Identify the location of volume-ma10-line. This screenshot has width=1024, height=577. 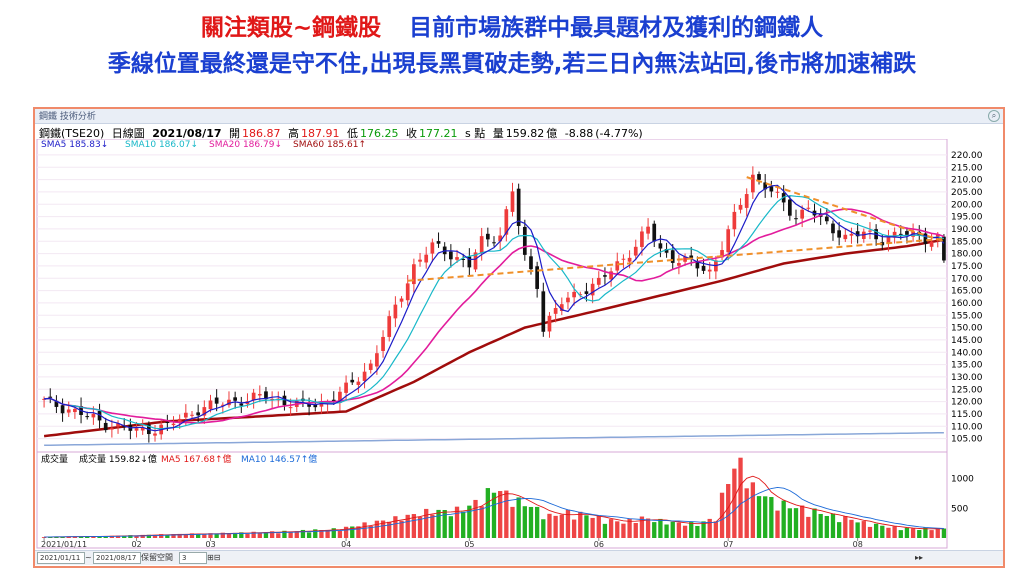
(494, 512).